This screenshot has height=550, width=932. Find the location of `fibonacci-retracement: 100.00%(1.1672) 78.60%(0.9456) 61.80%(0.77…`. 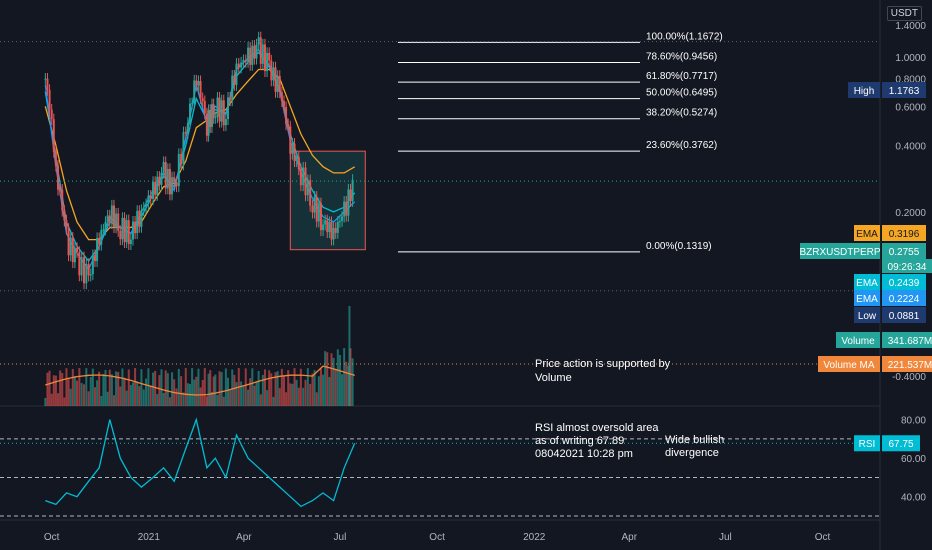

fibonacci-retracement: 100.00%(1.1672) 78.60%(0.9456) 61.80%(0.77… is located at coordinates (560, 142).